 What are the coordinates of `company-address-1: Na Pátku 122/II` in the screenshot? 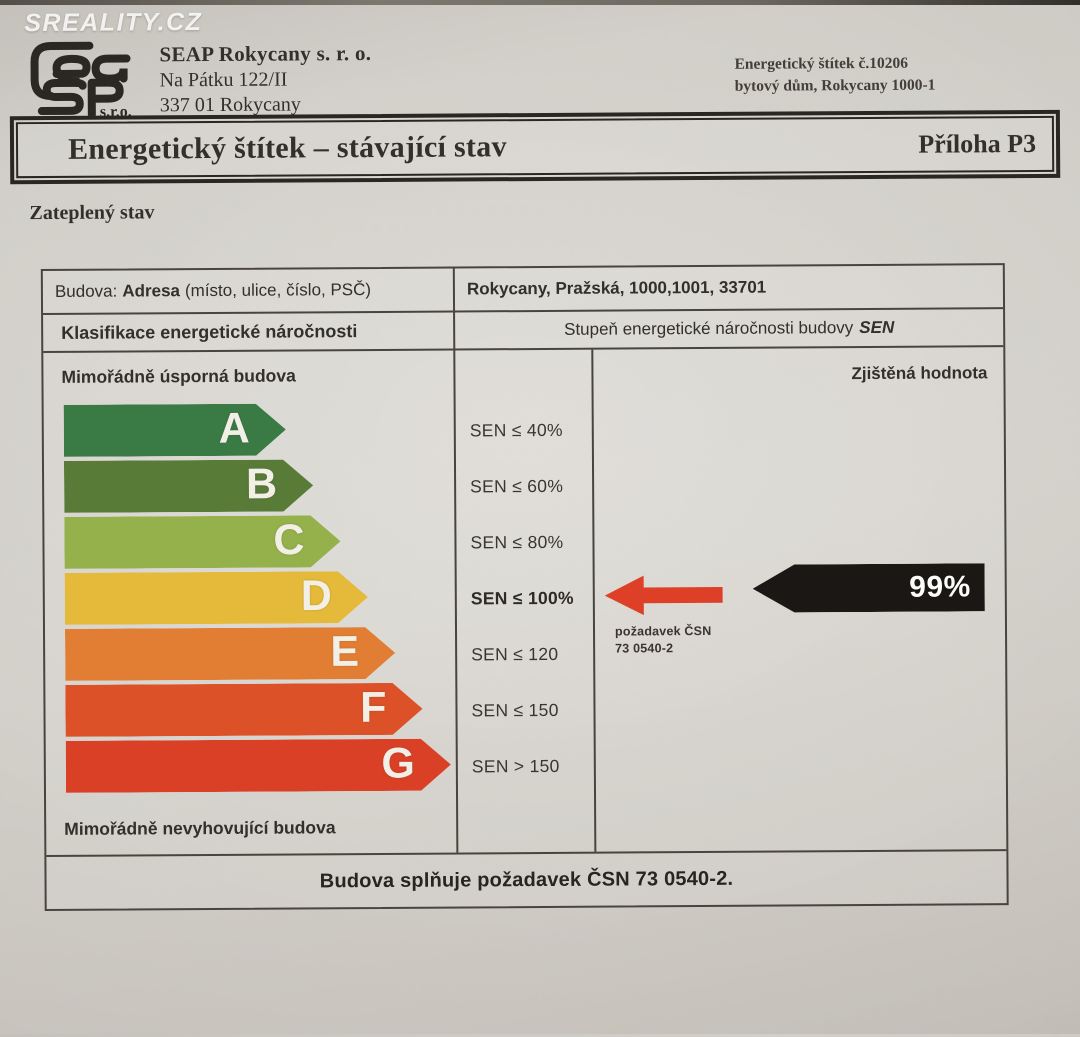 It's located at (223, 80).